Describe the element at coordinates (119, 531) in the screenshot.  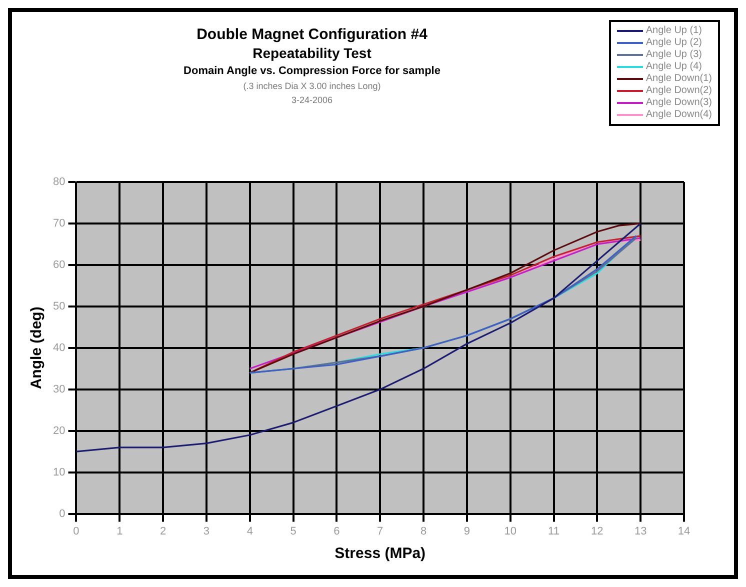
I see `x-tick-label: 1` at that location.